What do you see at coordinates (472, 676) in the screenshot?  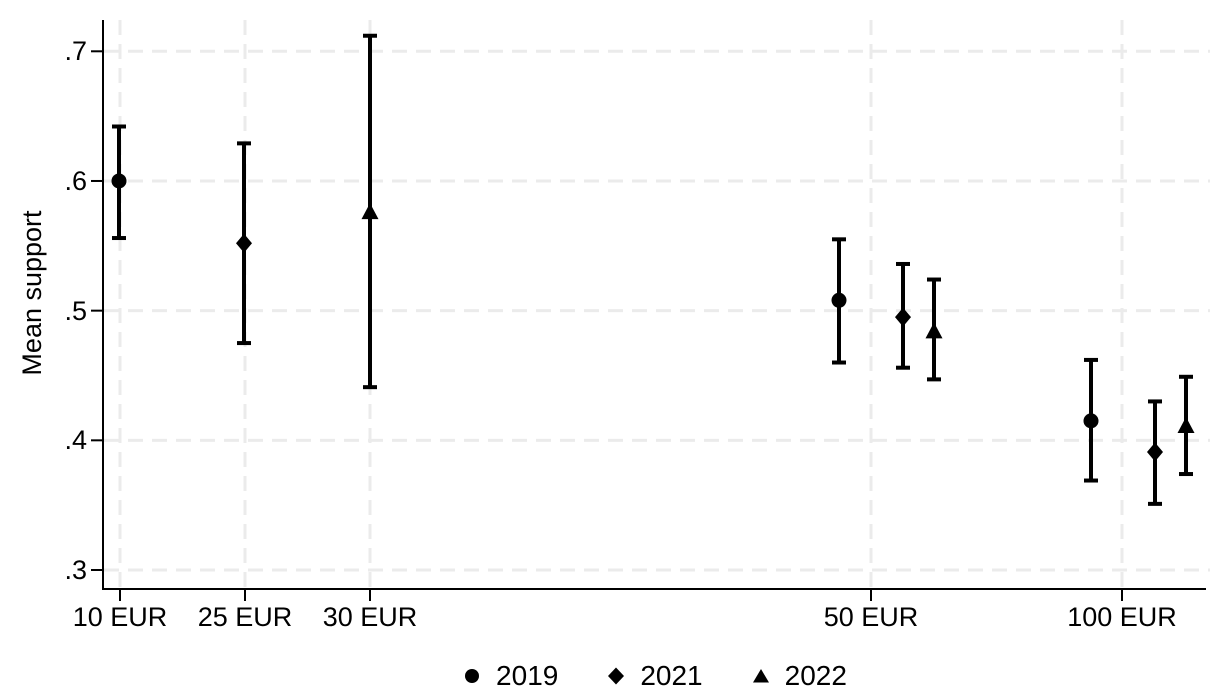 I see `circle-marker-icon` at bounding box center [472, 676].